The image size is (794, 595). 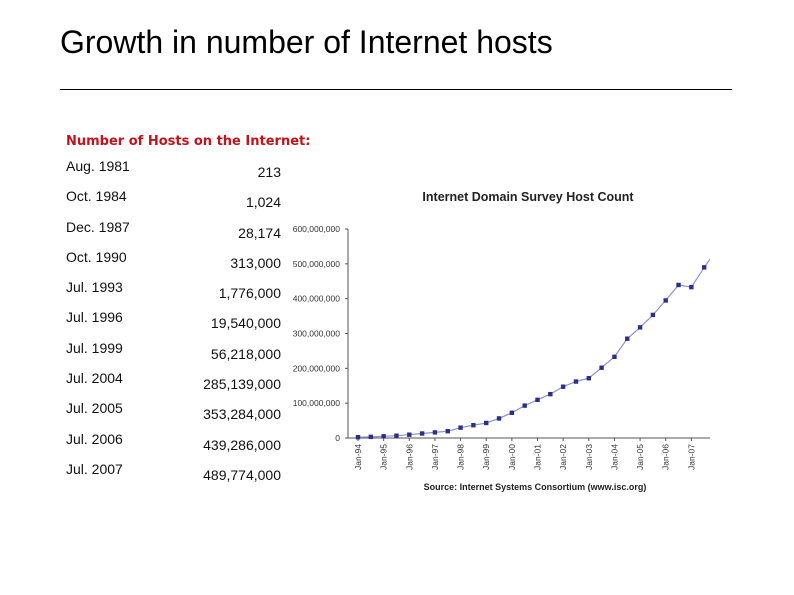 What do you see at coordinates (486, 457) in the screenshot?
I see `x-tick-label: Jan-99` at bounding box center [486, 457].